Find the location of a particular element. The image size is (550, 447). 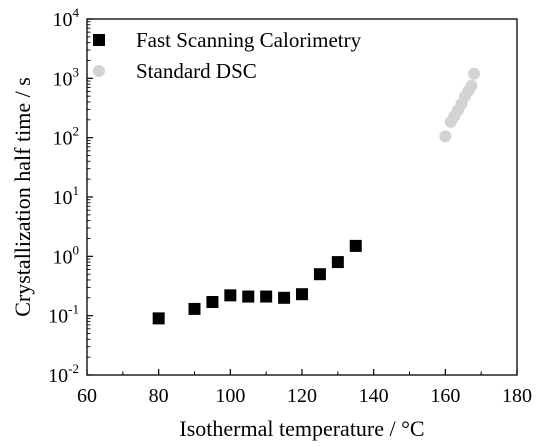

x-tick-label: 160 is located at coordinates (445, 396).